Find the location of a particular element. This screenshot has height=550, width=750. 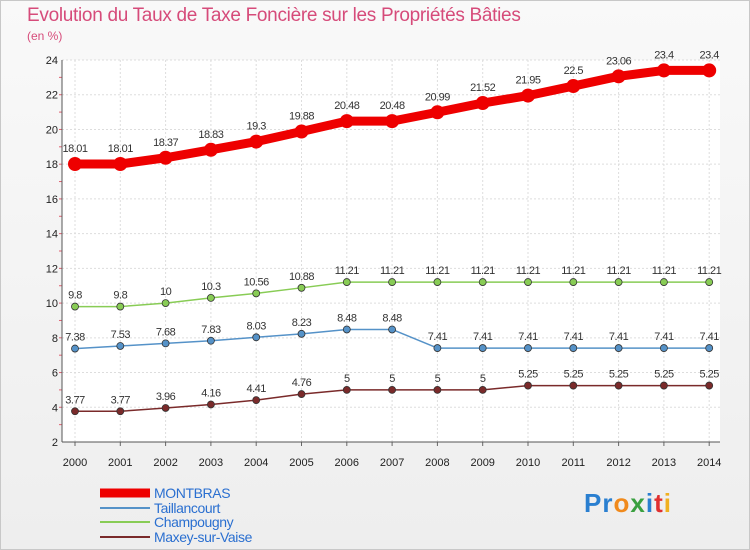

y-tick-label: 24 is located at coordinates (52, 61).